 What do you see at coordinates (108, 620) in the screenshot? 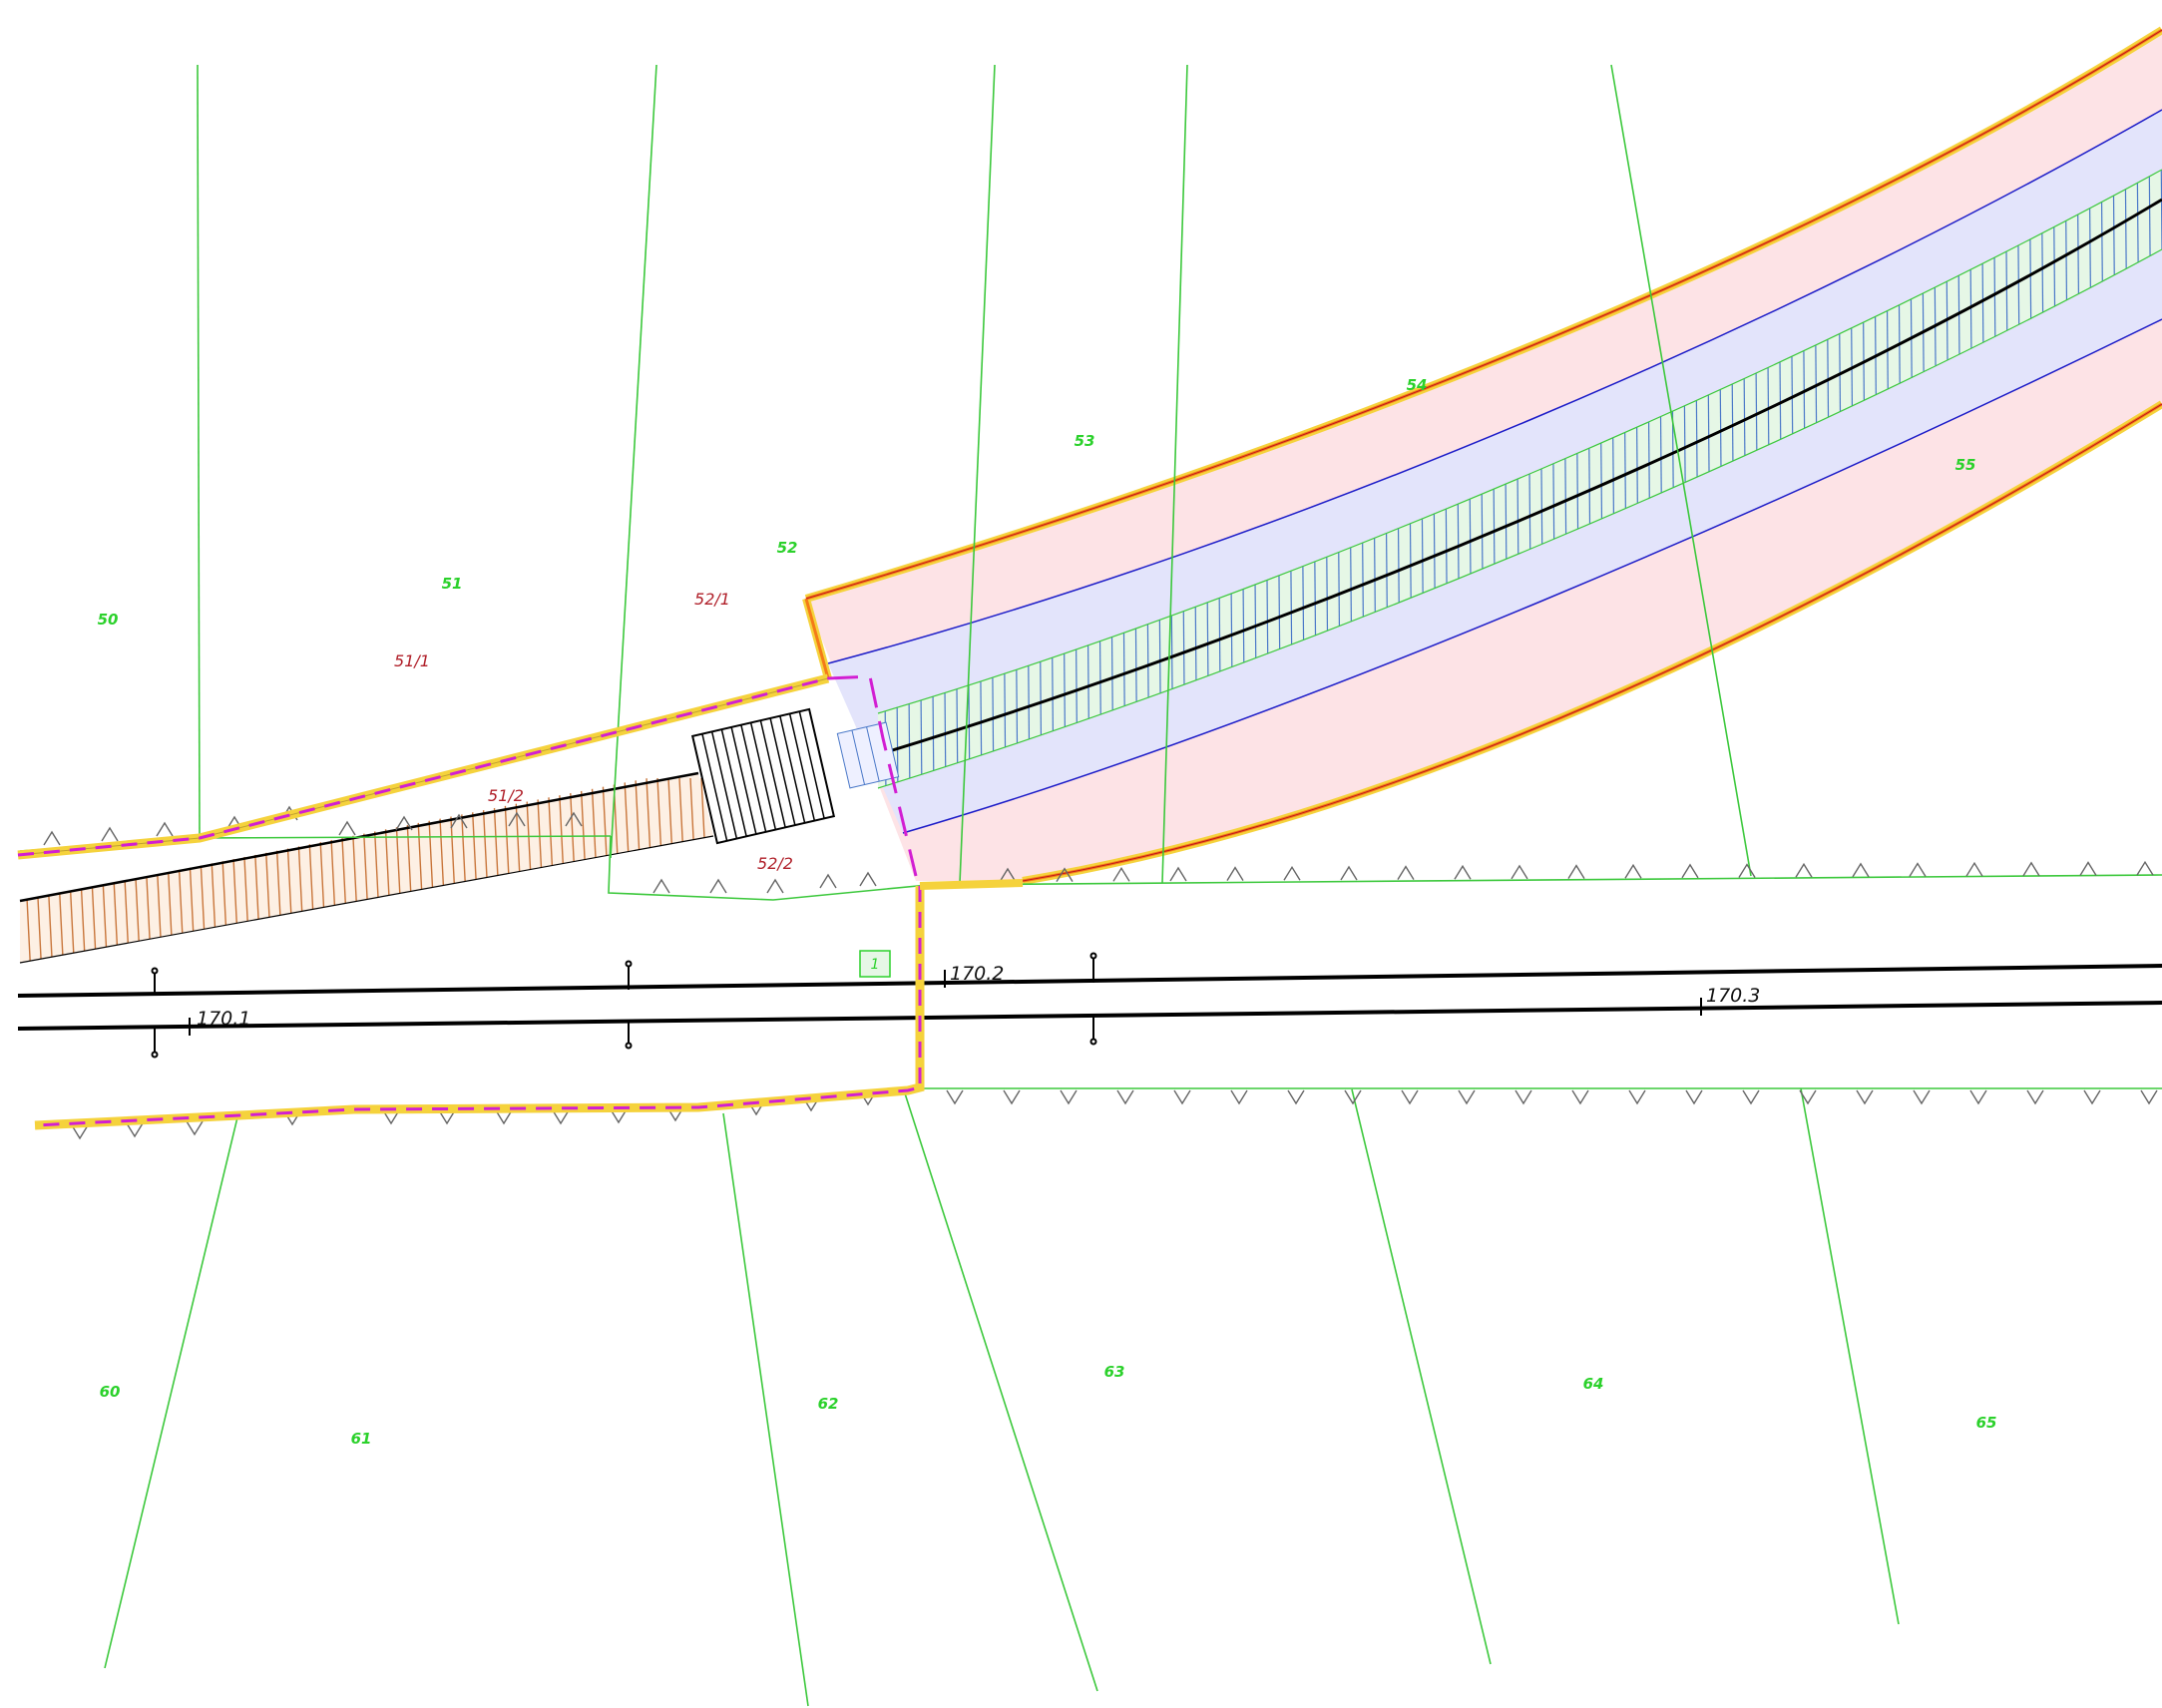
I see `parcel-label-50: 50` at bounding box center [108, 620].